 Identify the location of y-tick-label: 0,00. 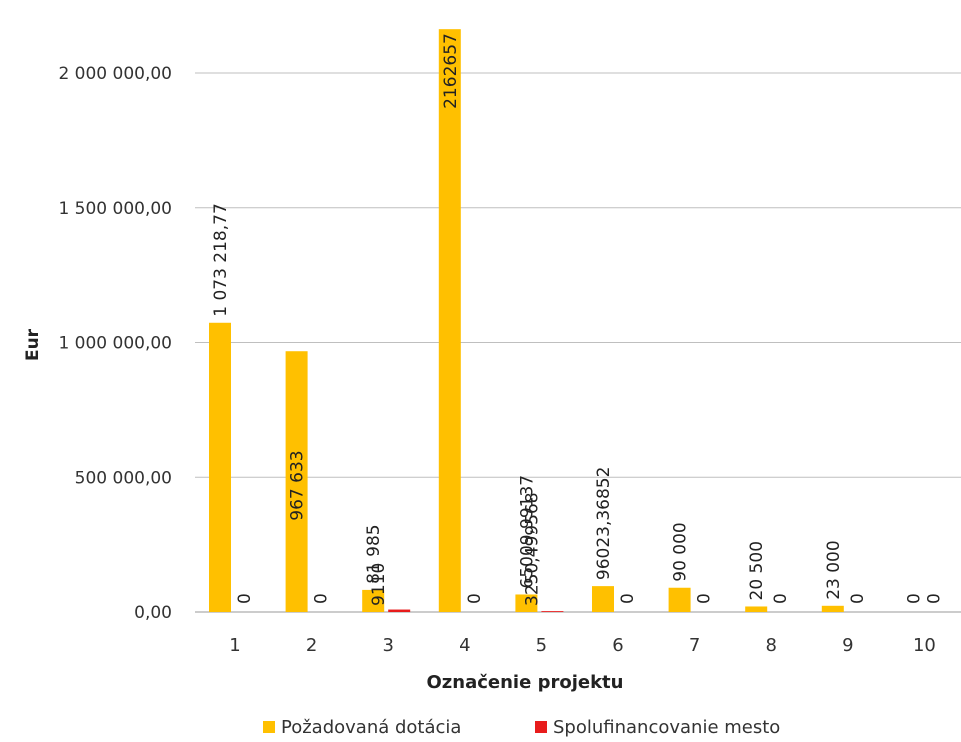
(153, 613).